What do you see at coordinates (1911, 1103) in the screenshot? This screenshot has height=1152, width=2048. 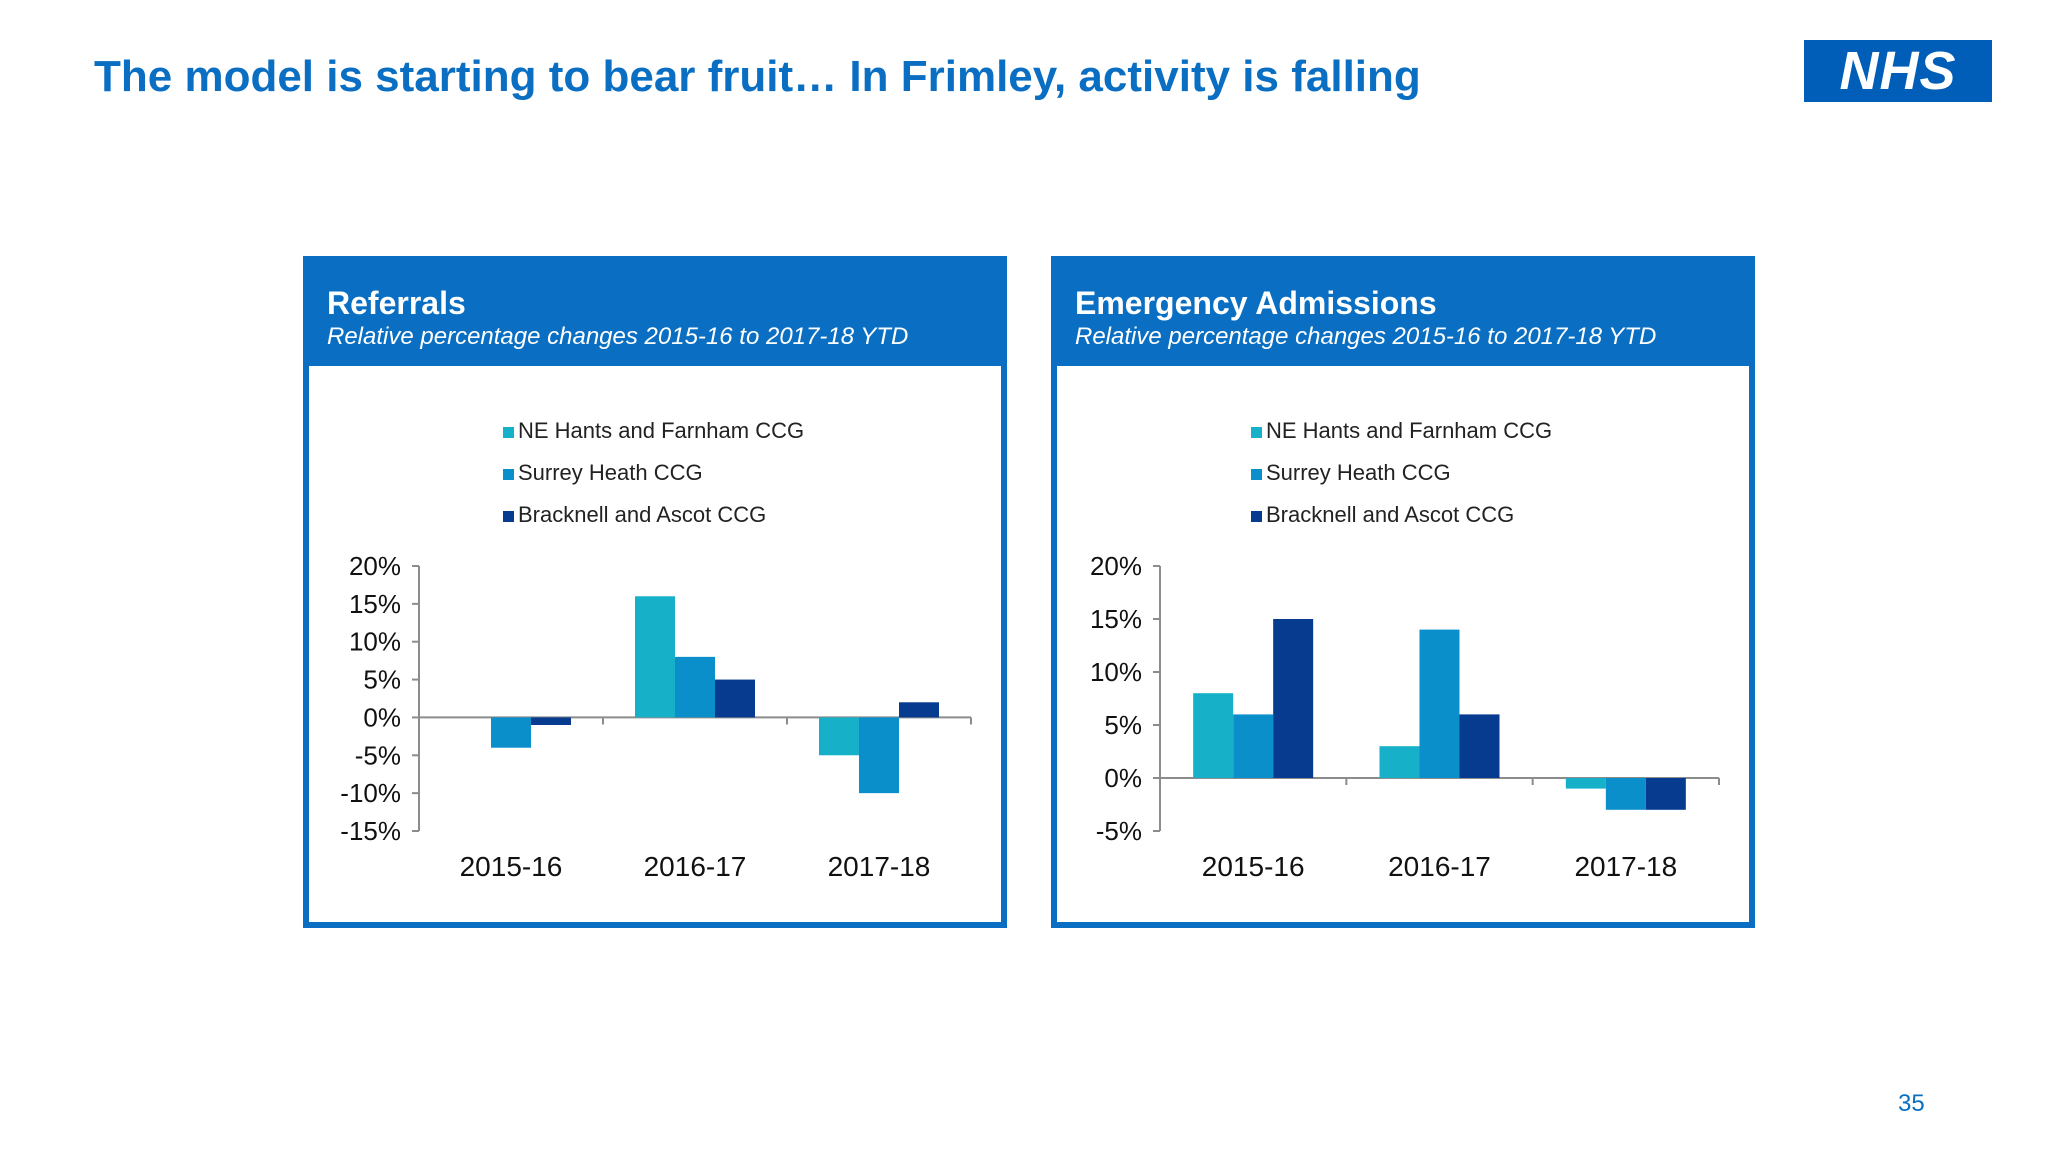 I see `page-number: 35` at bounding box center [1911, 1103].